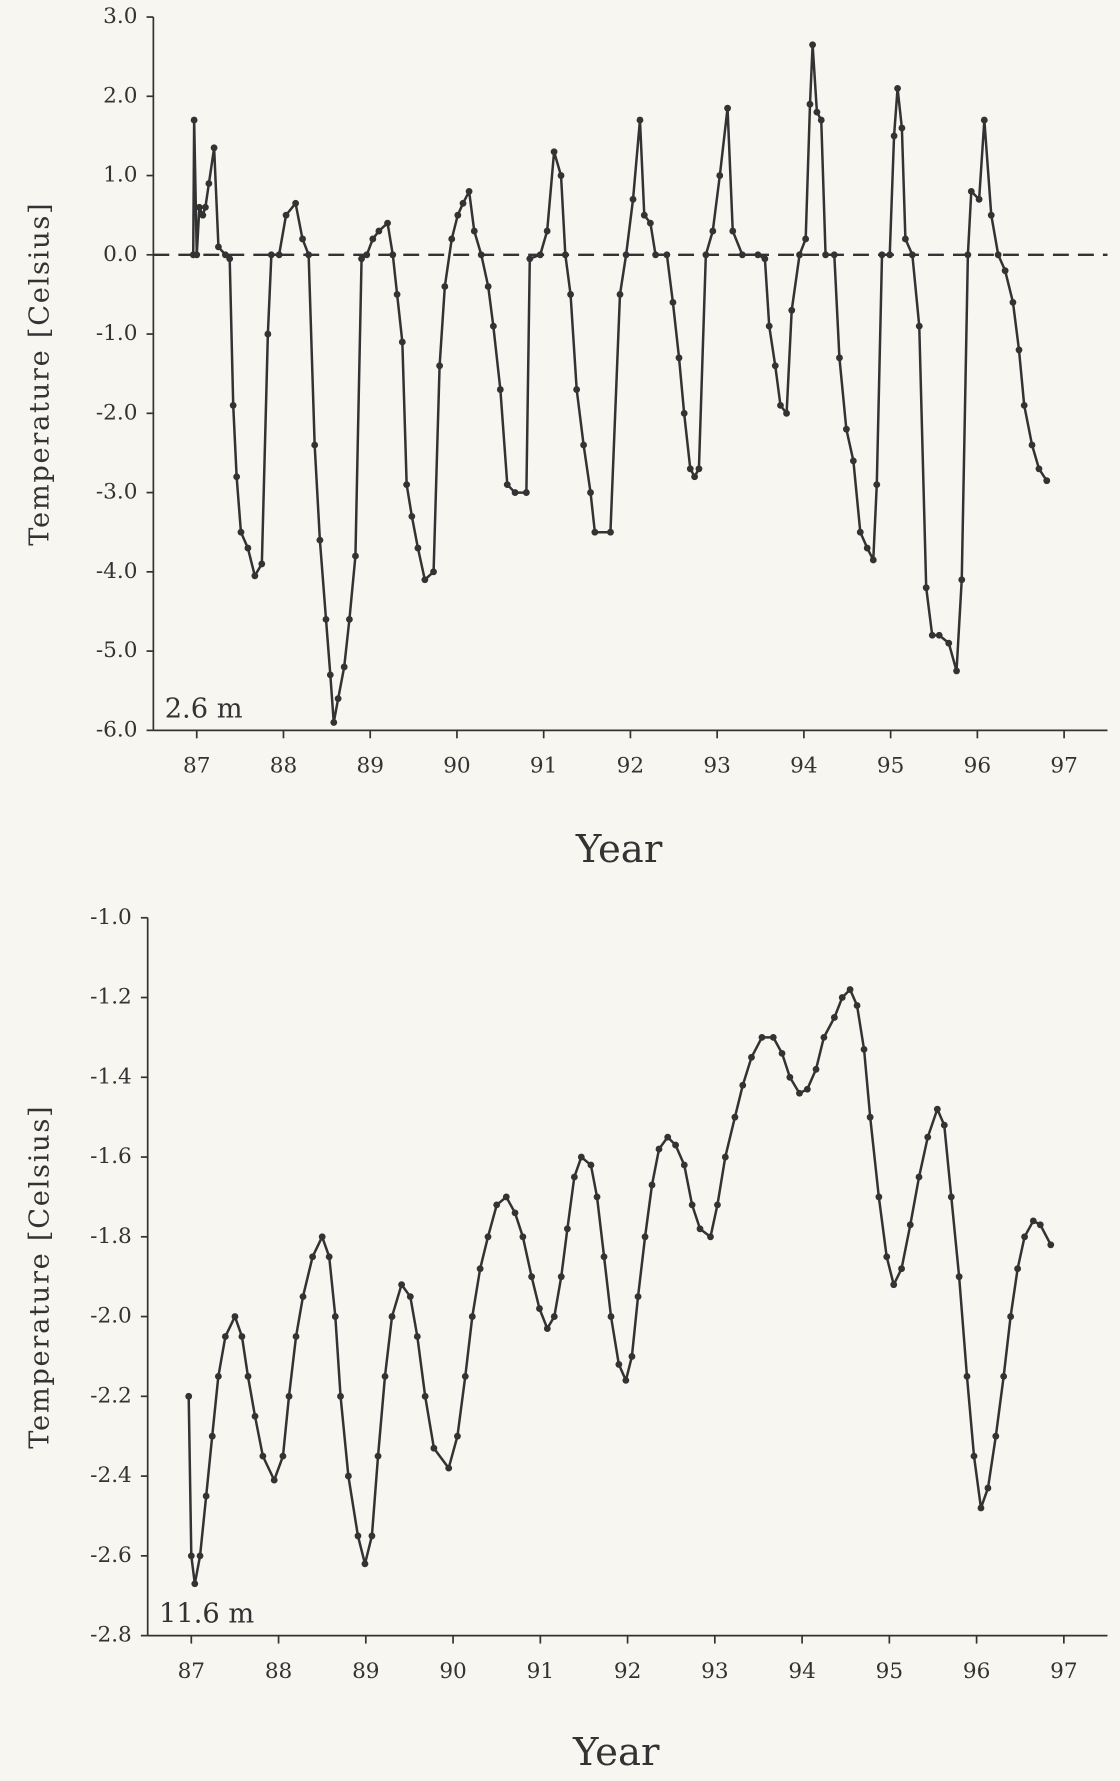 Image resolution: width=1120 pixels, height=1781 pixels. I want to click on x-tick-label: 91, so click(540, 1671).